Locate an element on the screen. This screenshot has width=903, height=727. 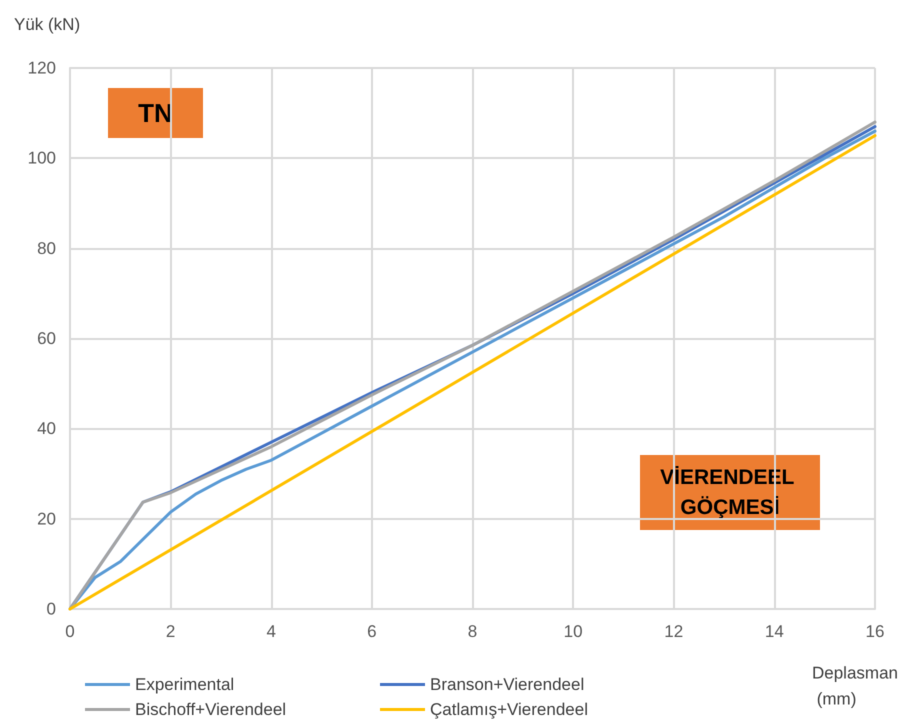
y-tick-label: 60 is located at coordinates (46, 338).